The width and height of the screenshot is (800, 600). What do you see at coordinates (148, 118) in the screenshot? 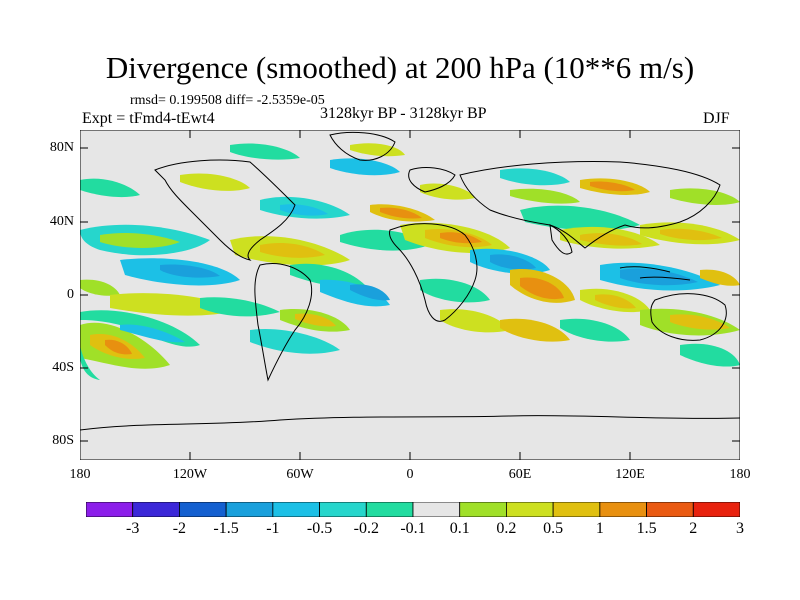
I see `experiment-label: Expt = tFmd4-tEwt4` at bounding box center [148, 118].